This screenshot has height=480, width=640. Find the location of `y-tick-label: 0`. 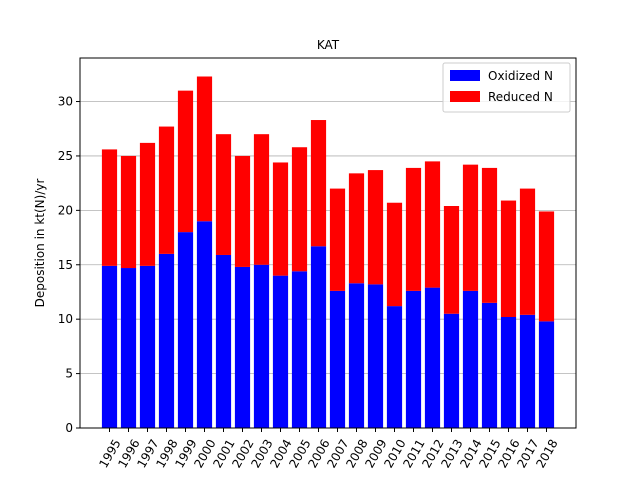

y-tick-label: 0 is located at coordinates (69, 428).